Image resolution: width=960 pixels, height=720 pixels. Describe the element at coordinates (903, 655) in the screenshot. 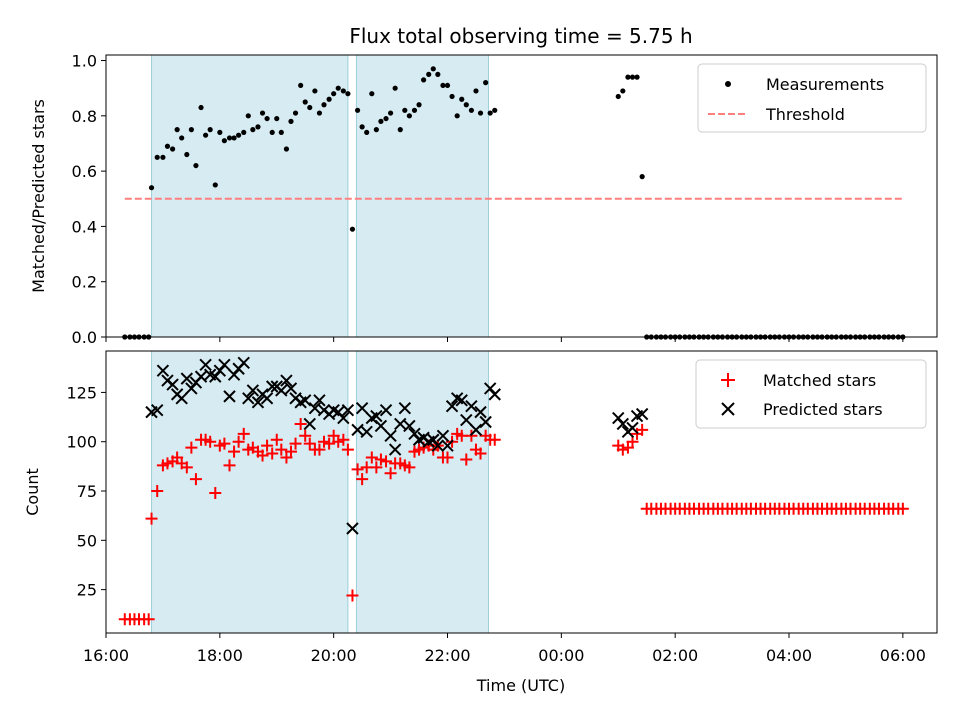

I see `x-tick-label: 06:00` at that location.